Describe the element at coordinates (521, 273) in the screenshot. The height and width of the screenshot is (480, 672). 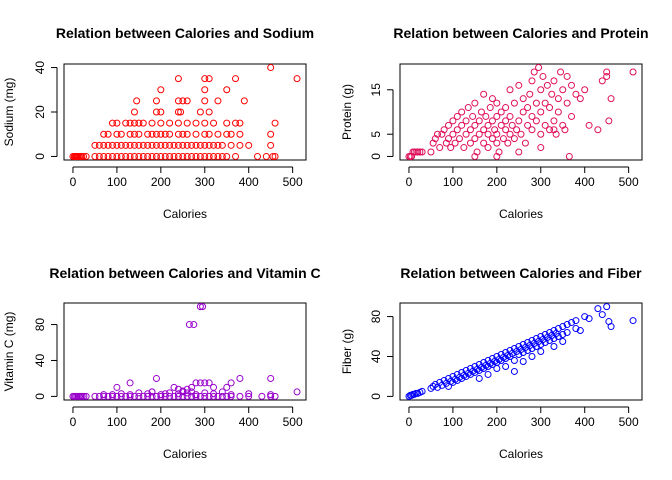
I see `panel-title: Relation between Calories and Fiber` at that location.